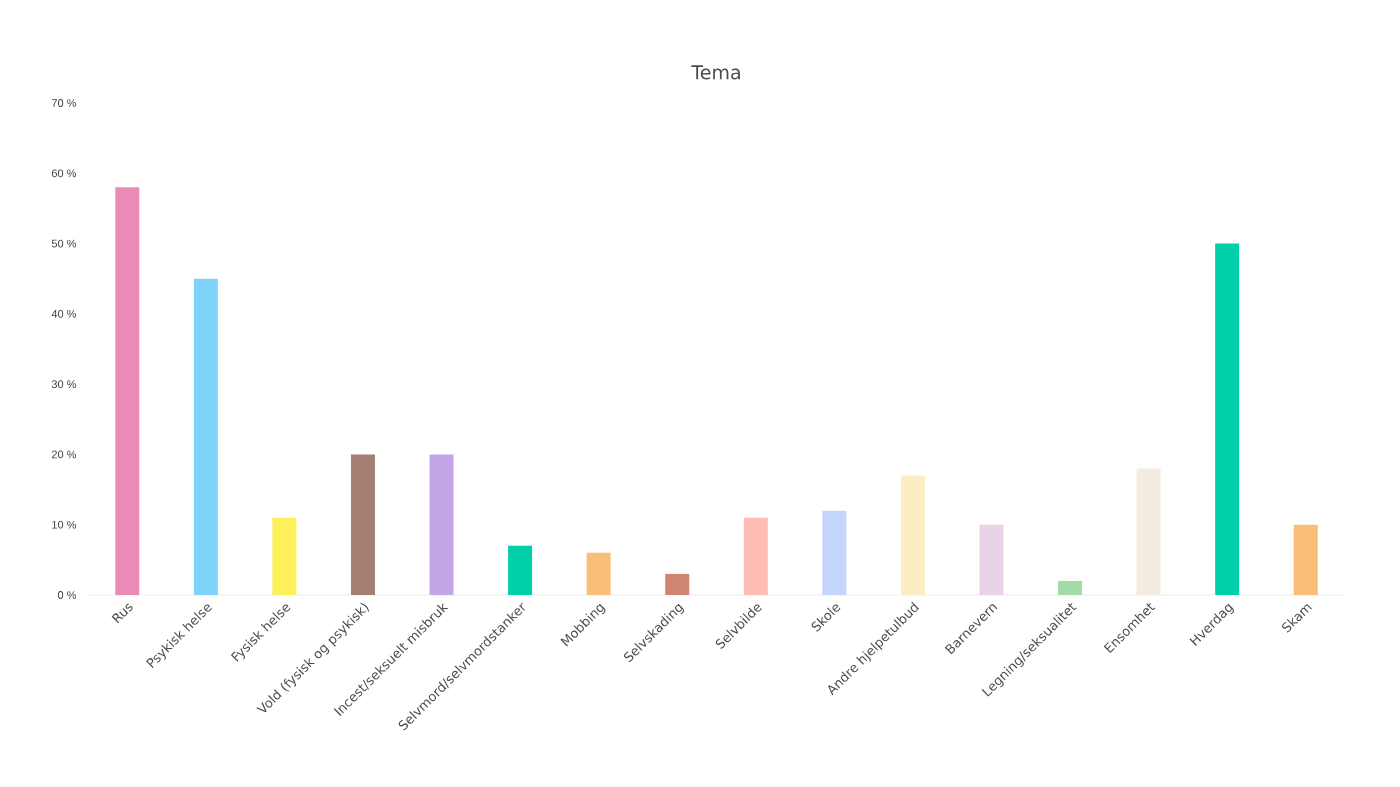  I want to click on y-tick-label: 10 %, so click(64, 524).